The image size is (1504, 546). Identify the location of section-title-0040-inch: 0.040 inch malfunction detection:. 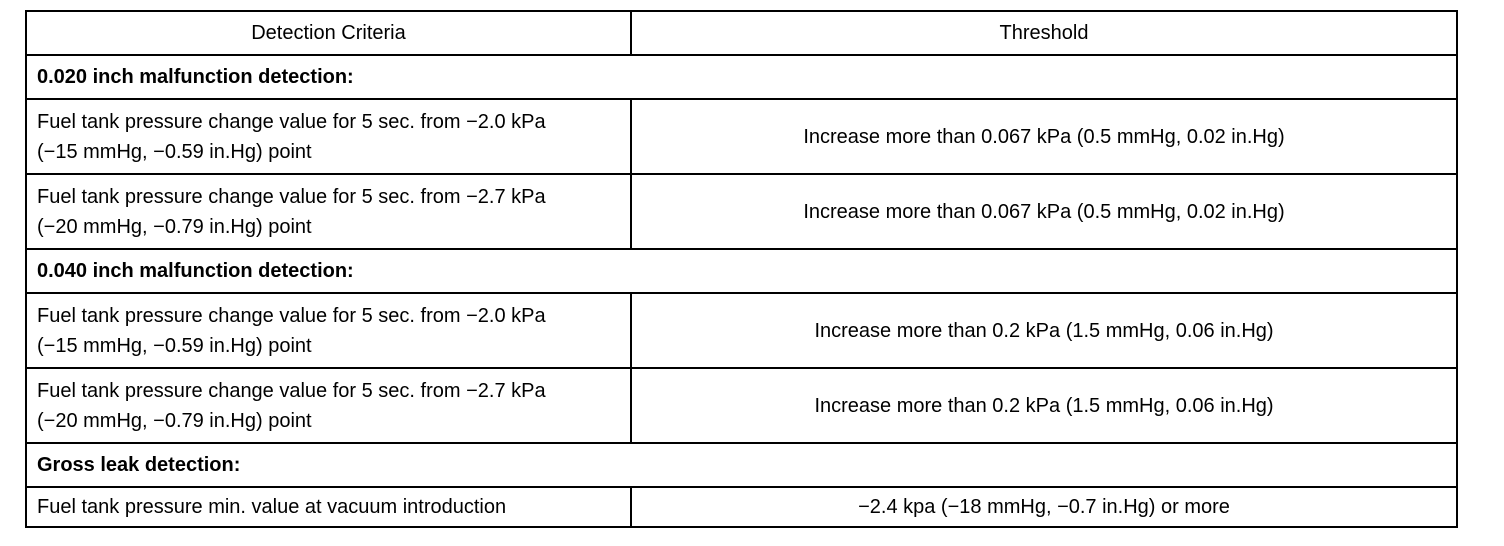
(741, 271).